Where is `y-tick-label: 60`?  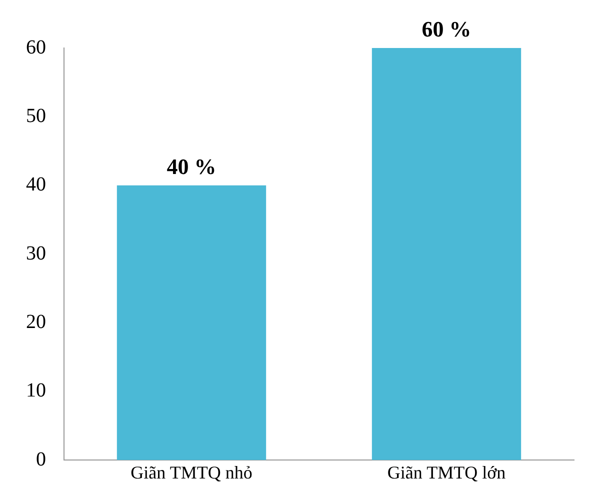 y-tick-label: 60 is located at coordinates (36, 47).